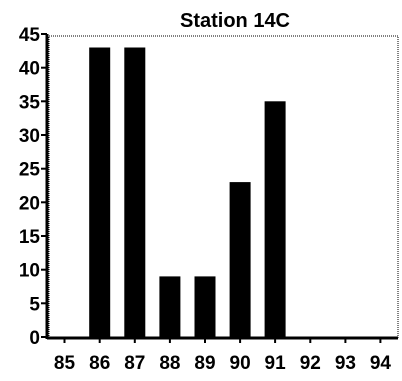 The height and width of the screenshot is (381, 402). What do you see at coordinates (381, 363) in the screenshot?
I see `x-tick-label: 94` at bounding box center [381, 363].